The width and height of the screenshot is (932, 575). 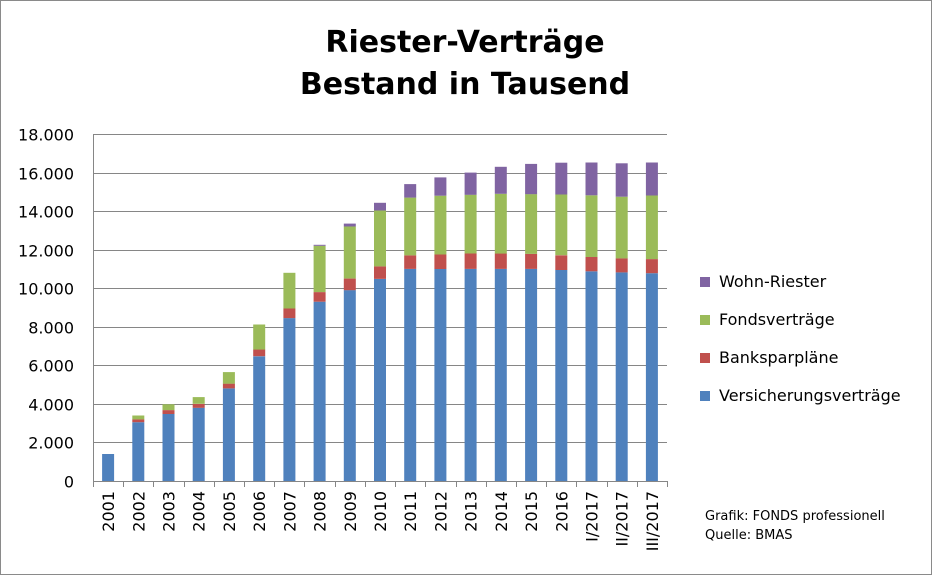 What do you see at coordinates (46, 135) in the screenshot?
I see `y-tick-label: 18.000` at bounding box center [46, 135].